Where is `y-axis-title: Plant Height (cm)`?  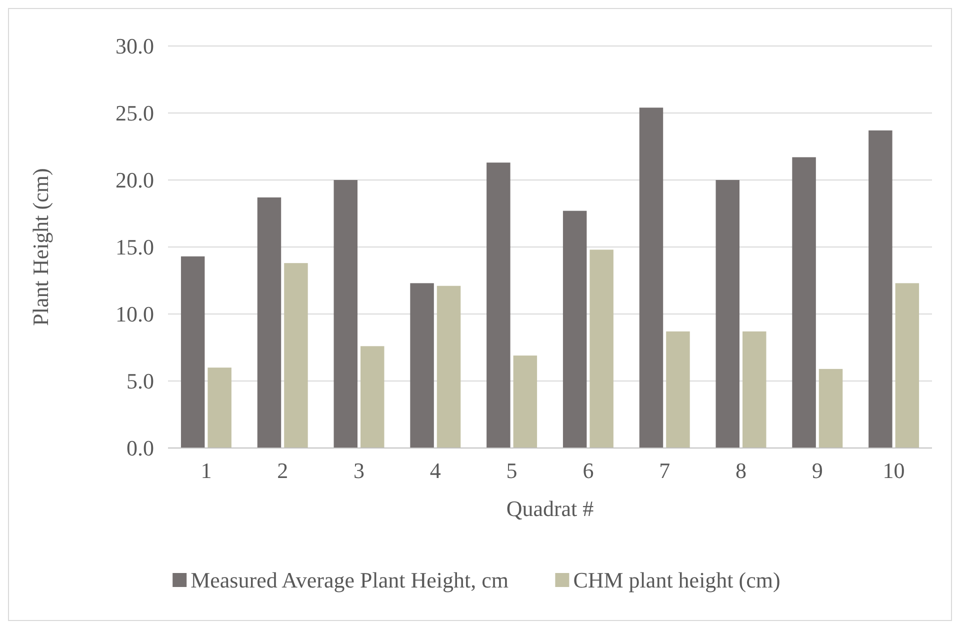
y-axis-title: Plant Height (cm) is located at coordinates (40, 247).